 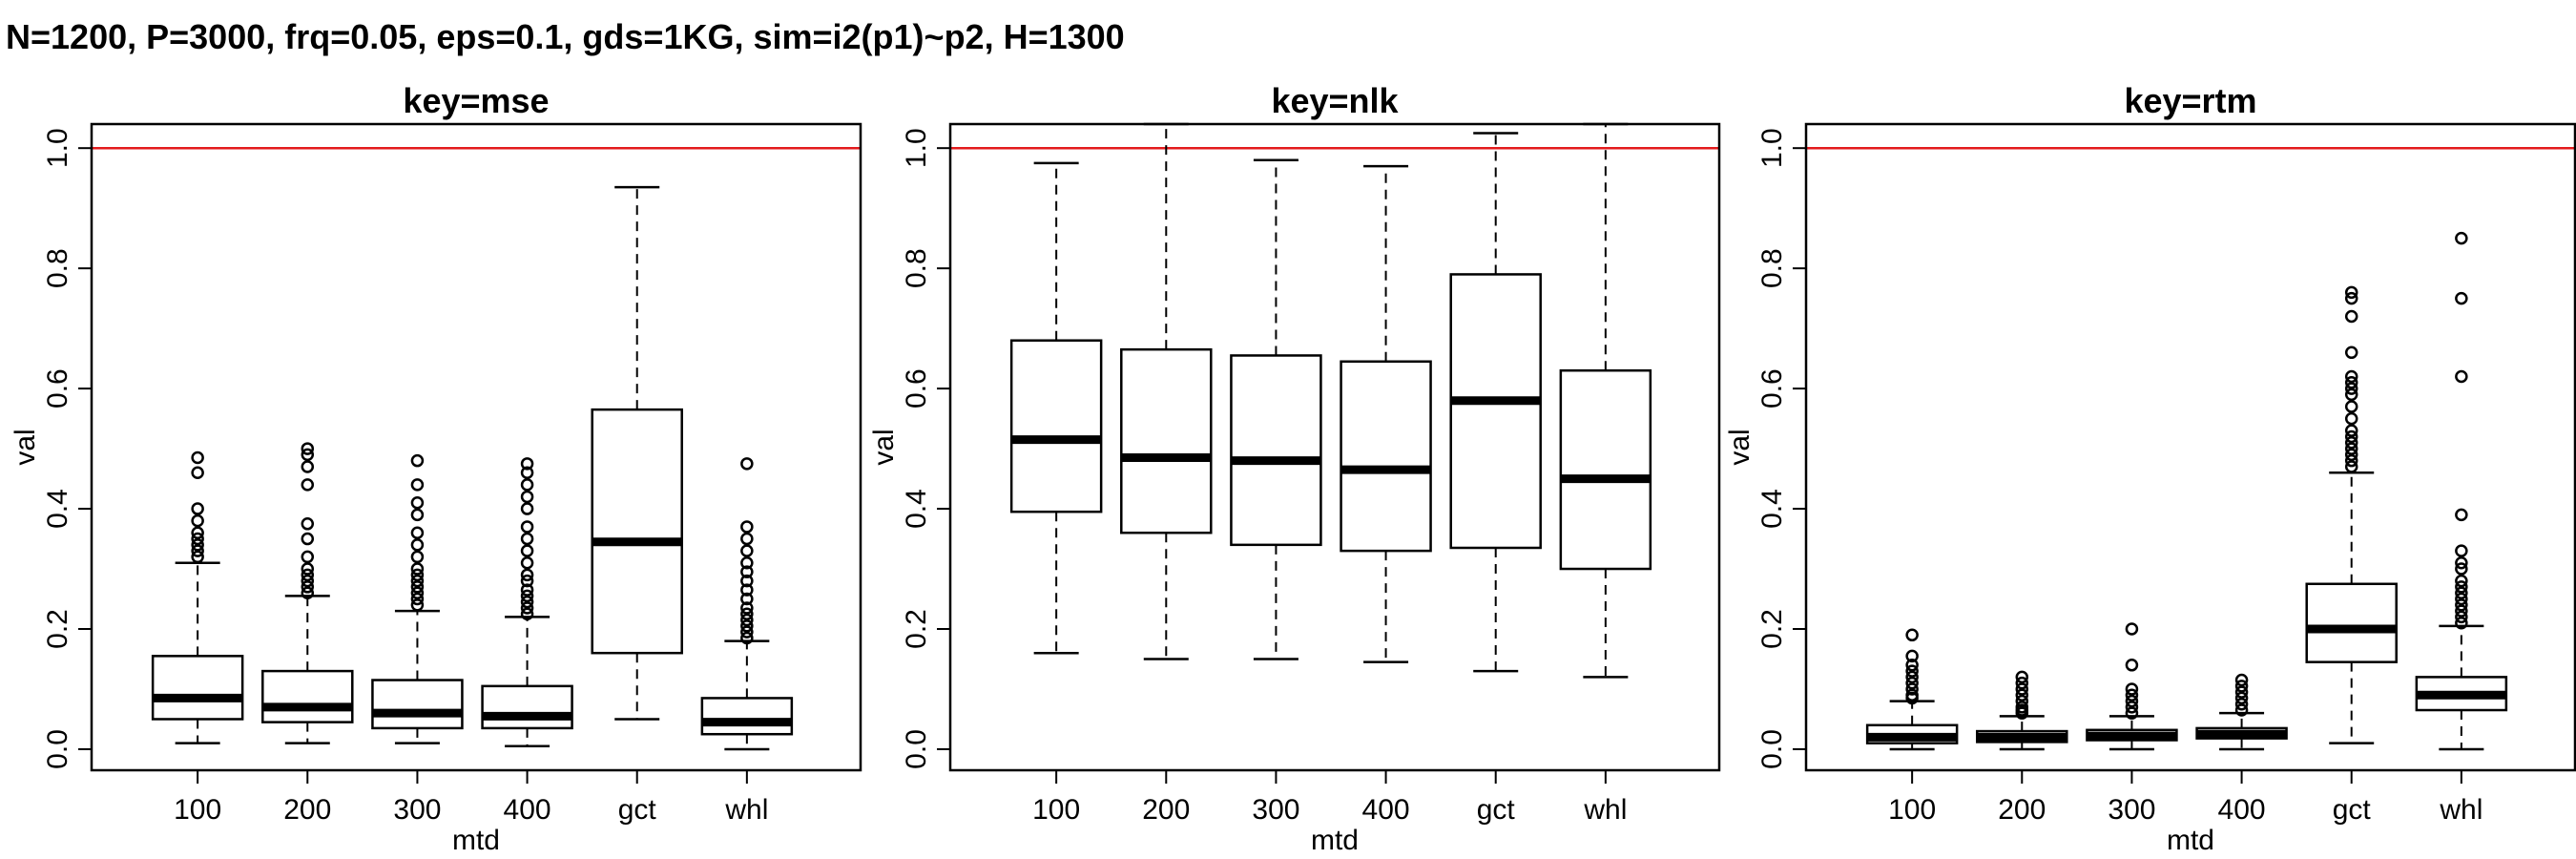 I want to click on box-whl, so click(x=747, y=604).